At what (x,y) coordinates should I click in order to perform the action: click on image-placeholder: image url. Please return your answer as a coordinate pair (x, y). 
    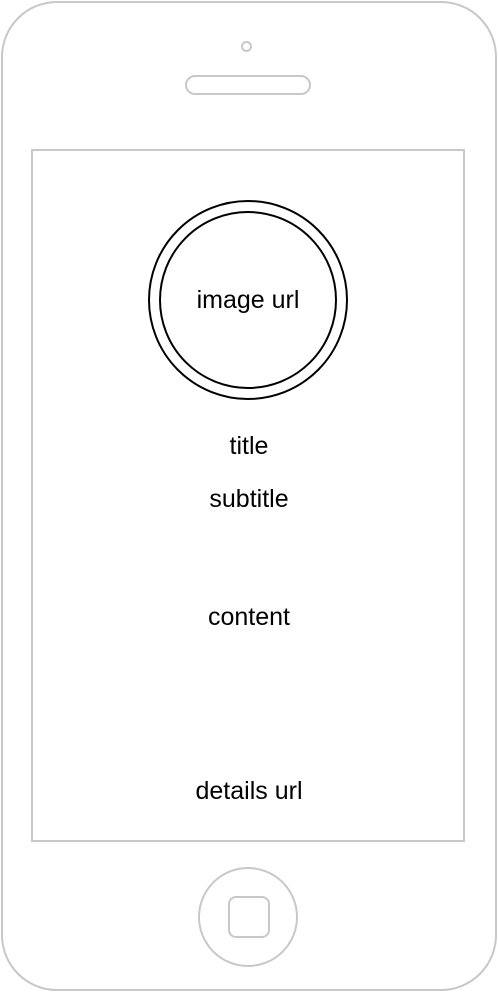
    Looking at the image, I should click on (248, 300).